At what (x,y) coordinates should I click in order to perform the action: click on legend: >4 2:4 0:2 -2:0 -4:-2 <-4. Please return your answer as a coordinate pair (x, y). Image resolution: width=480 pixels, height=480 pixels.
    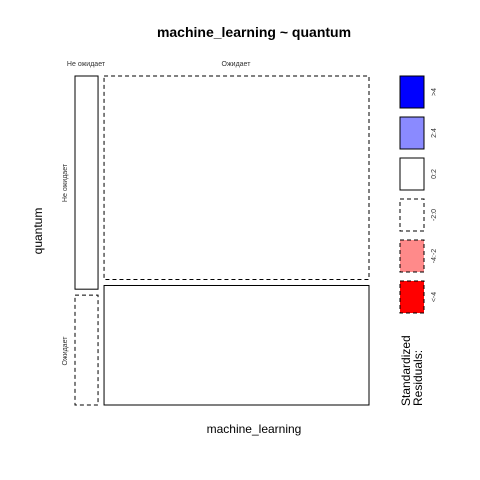
    Looking at the image, I should click on (418, 194).